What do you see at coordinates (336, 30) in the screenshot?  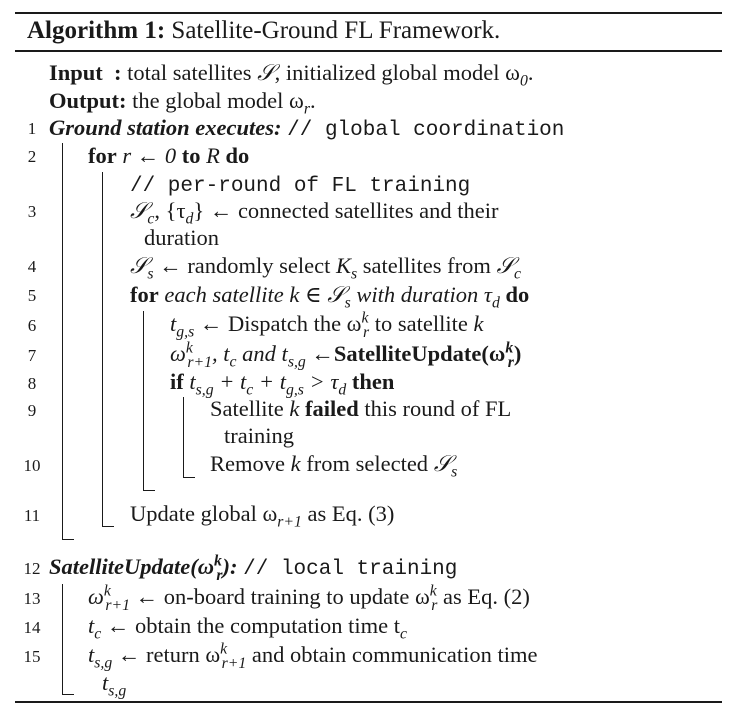 I see `algorithm-name: Satellite-Ground FL Framework.` at bounding box center [336, 30].